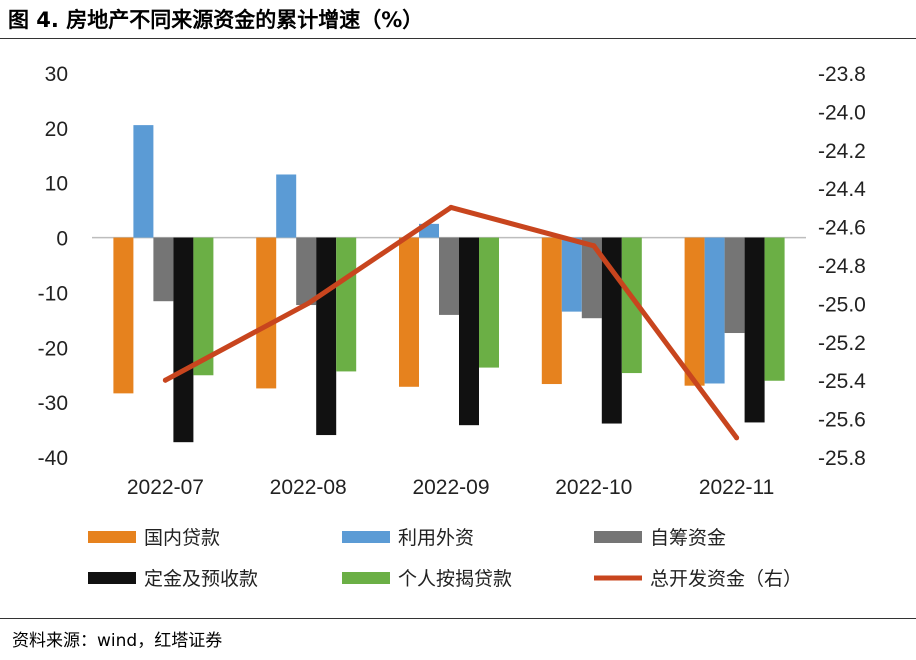 This screenshot has width=916, height=660. Describe the element at coordinates (165, 487) in the screenshot. I see `x-tick-label: 2022-07` at that location.